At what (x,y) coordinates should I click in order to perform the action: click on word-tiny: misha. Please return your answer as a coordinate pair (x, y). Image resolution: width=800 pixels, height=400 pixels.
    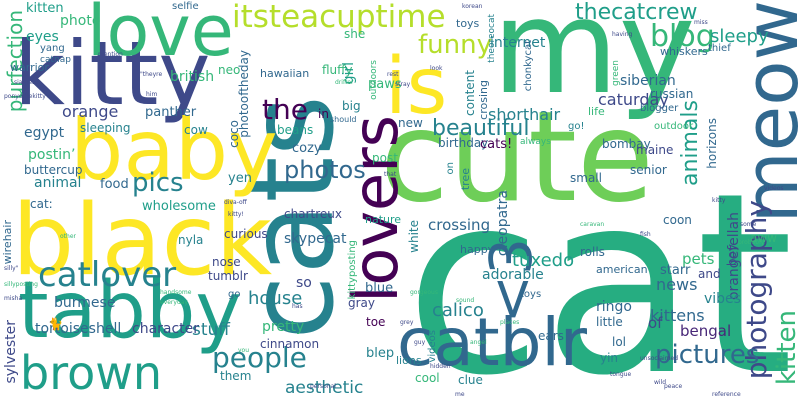
    Looking at the image, I should click on (13, 298).